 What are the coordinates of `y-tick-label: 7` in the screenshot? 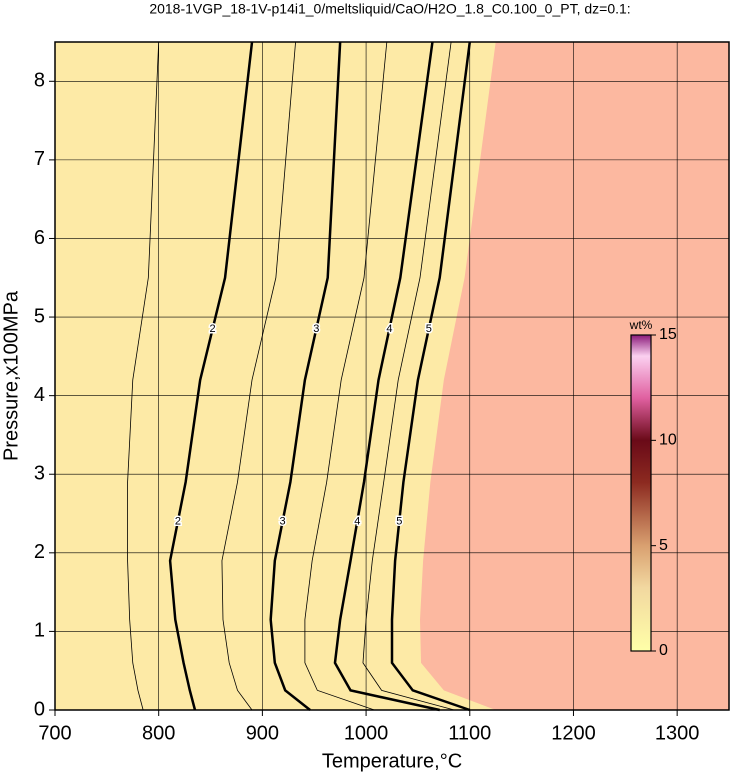 It's located at (39, 159).